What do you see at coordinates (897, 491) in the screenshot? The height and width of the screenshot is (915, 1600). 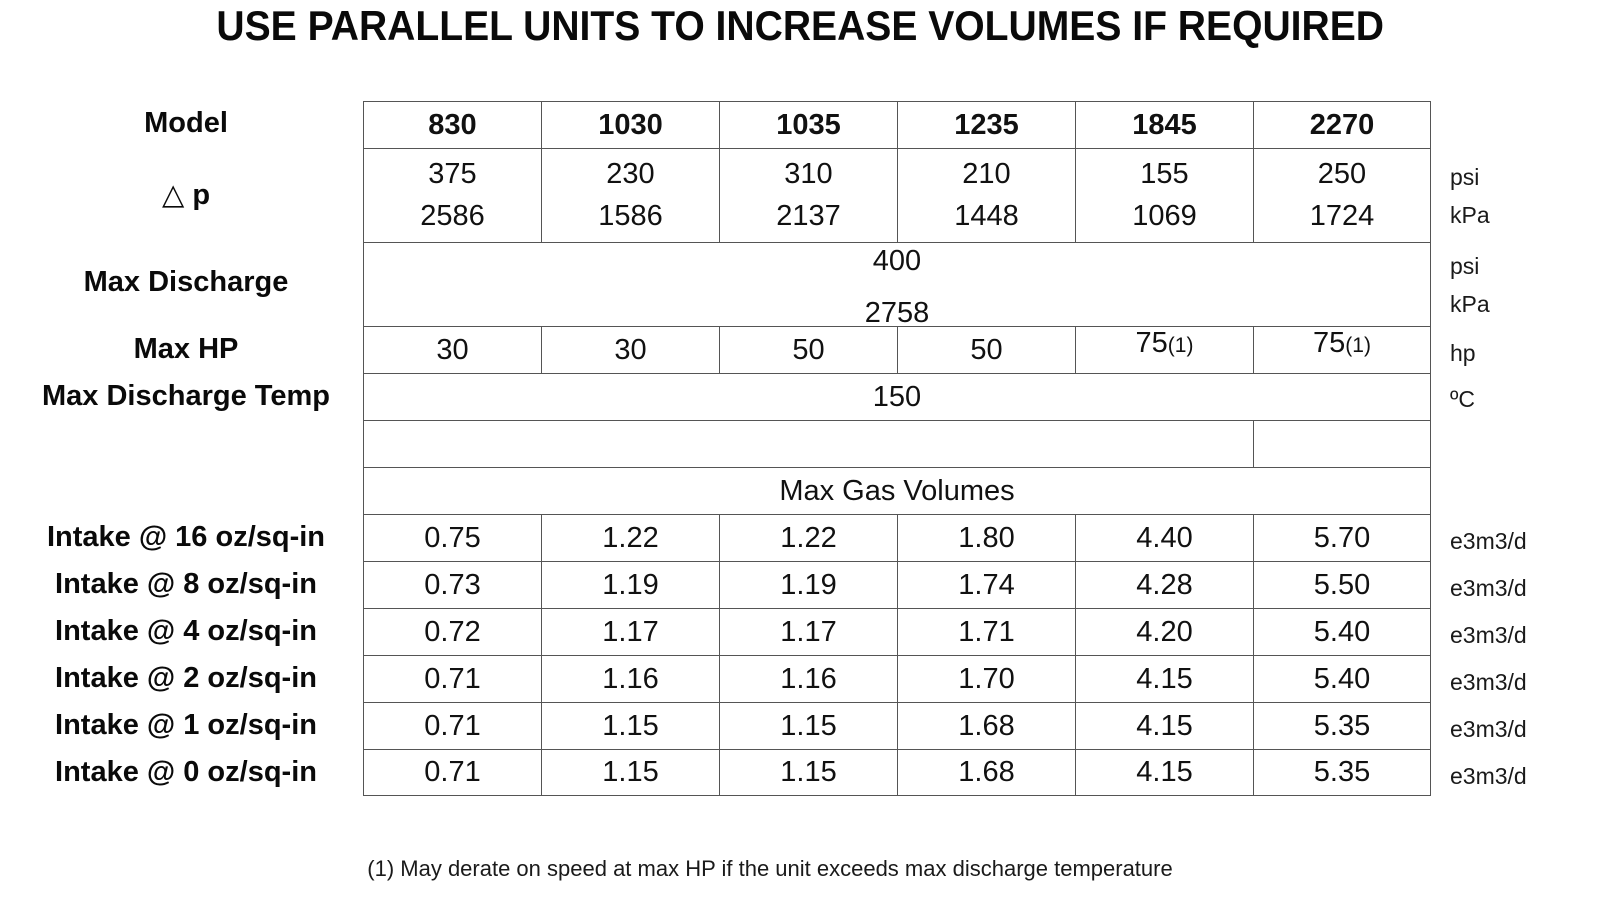 I see `gas-volumes-header: Max Gas Volumes` at bounding box center [897, 491].